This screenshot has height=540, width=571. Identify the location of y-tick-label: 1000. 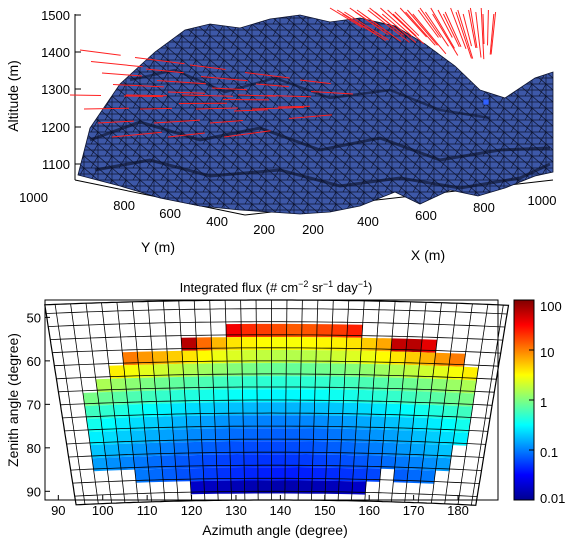
(33, 197).